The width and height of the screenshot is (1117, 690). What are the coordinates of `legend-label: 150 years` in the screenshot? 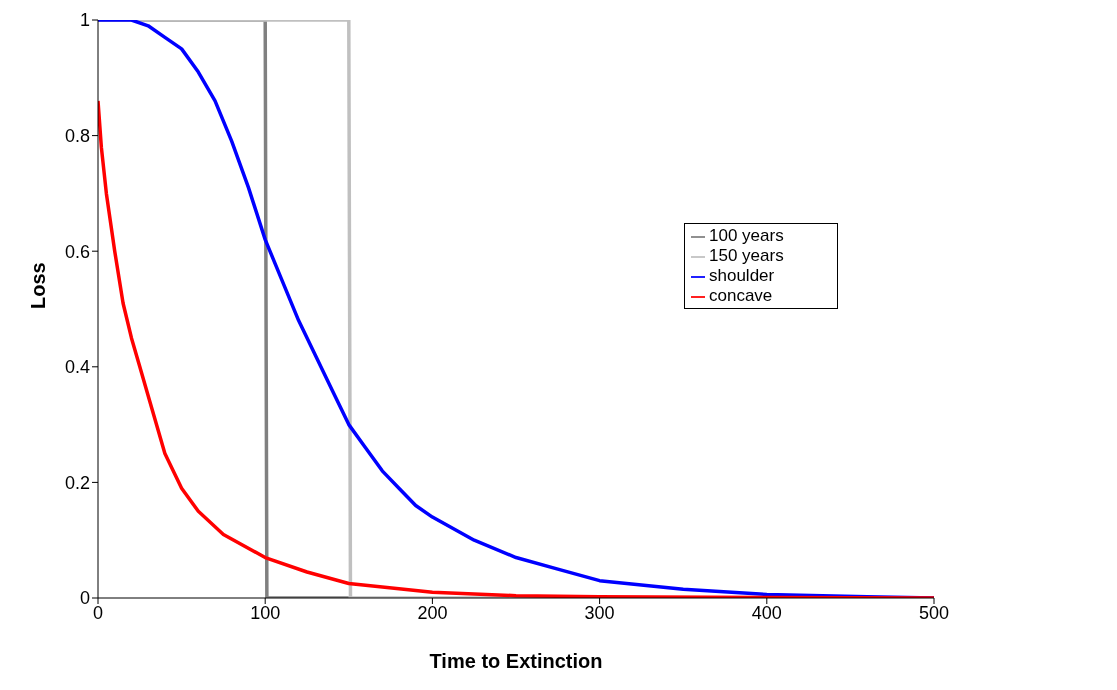 It's located at (746, 255).